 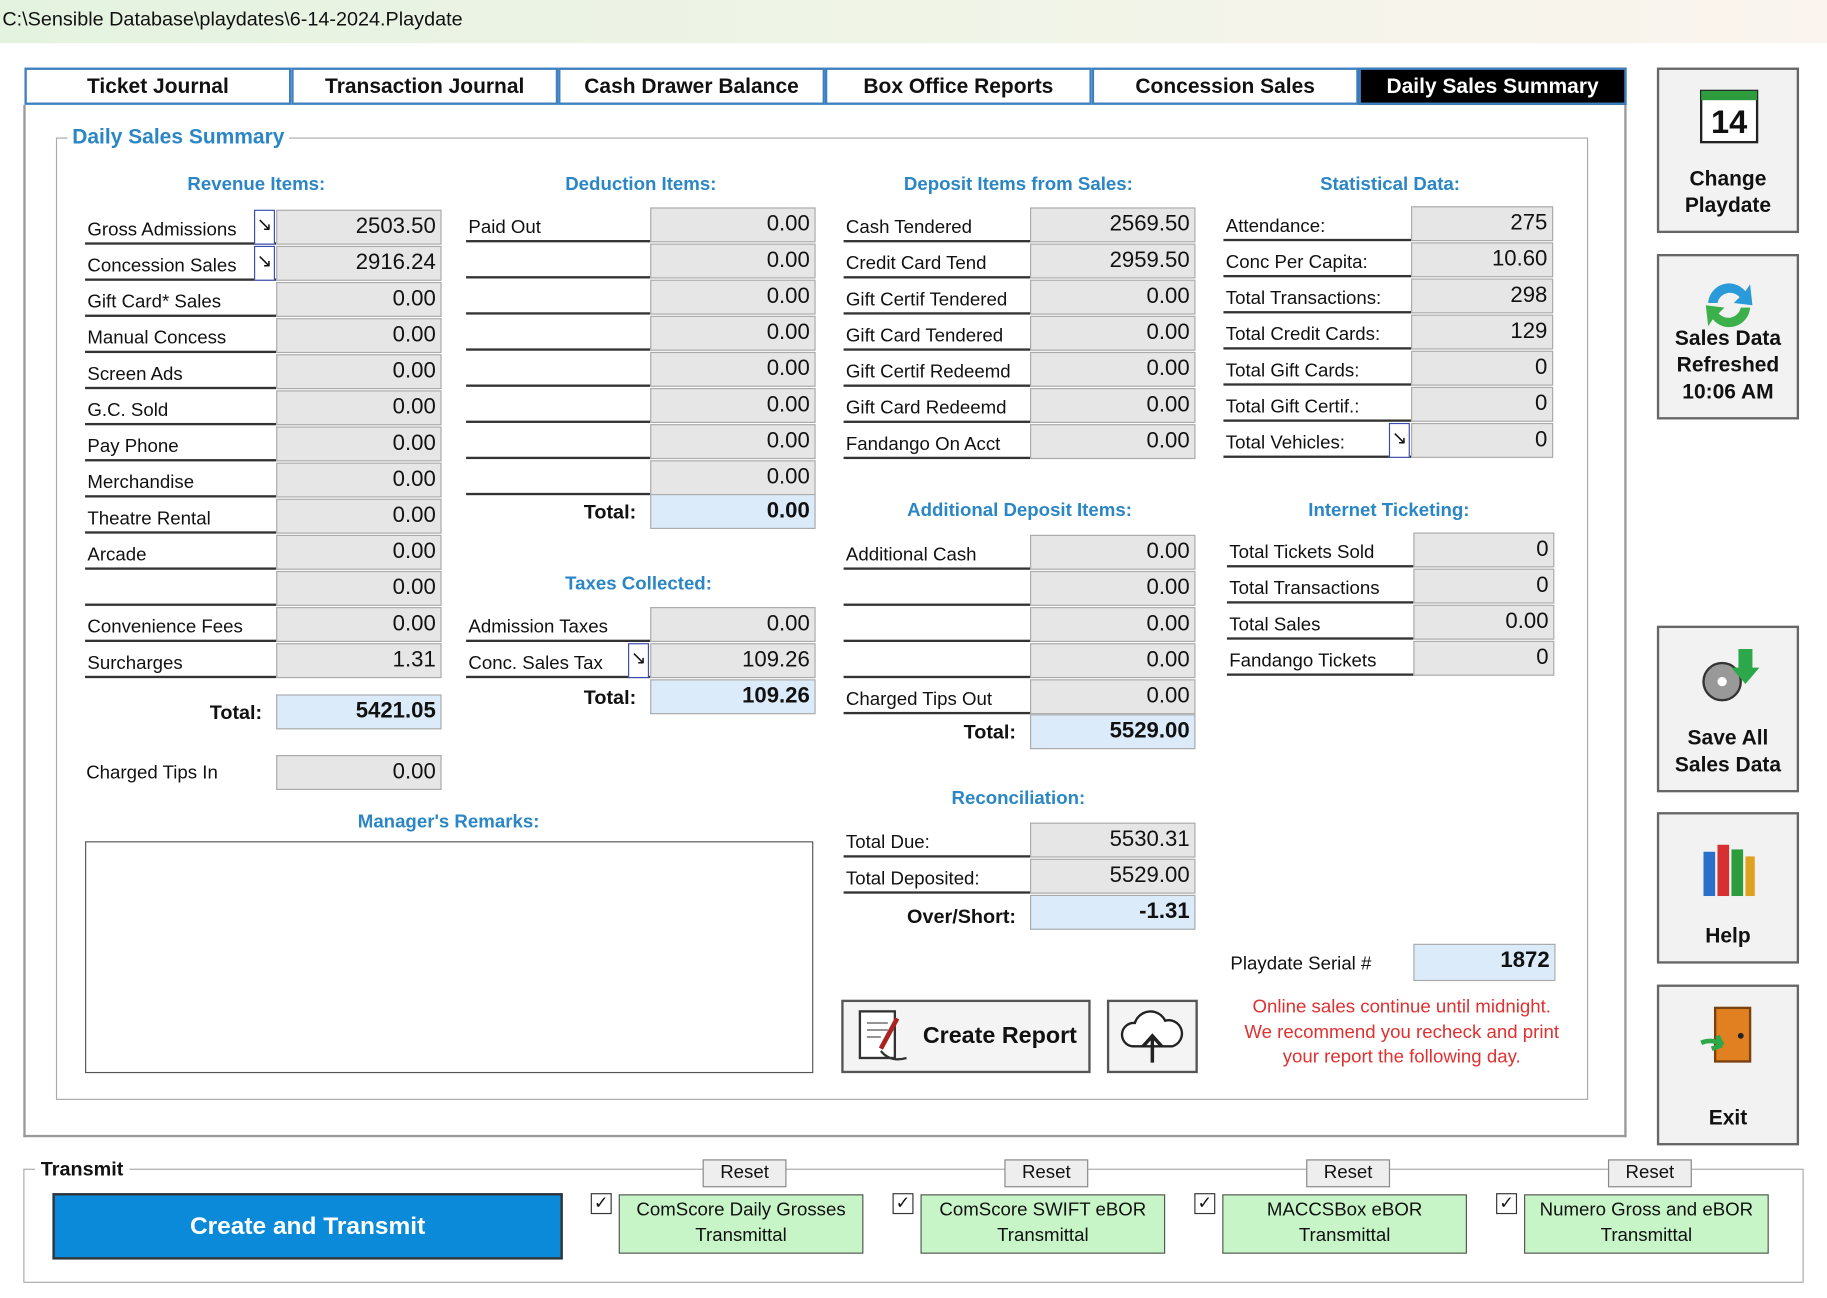 What do you see at coordinates (449, 957) in the screenshot?
I see `remarks-box` at bounding box center [449, 957].